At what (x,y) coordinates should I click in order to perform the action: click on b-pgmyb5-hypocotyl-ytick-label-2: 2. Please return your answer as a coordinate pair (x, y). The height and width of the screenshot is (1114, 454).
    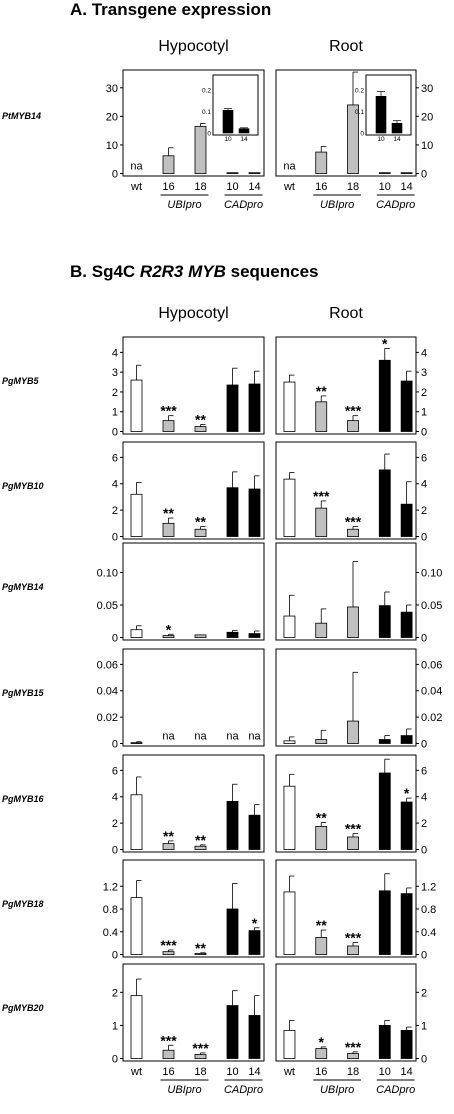
    Looking at the image, I should click on (115, 393).